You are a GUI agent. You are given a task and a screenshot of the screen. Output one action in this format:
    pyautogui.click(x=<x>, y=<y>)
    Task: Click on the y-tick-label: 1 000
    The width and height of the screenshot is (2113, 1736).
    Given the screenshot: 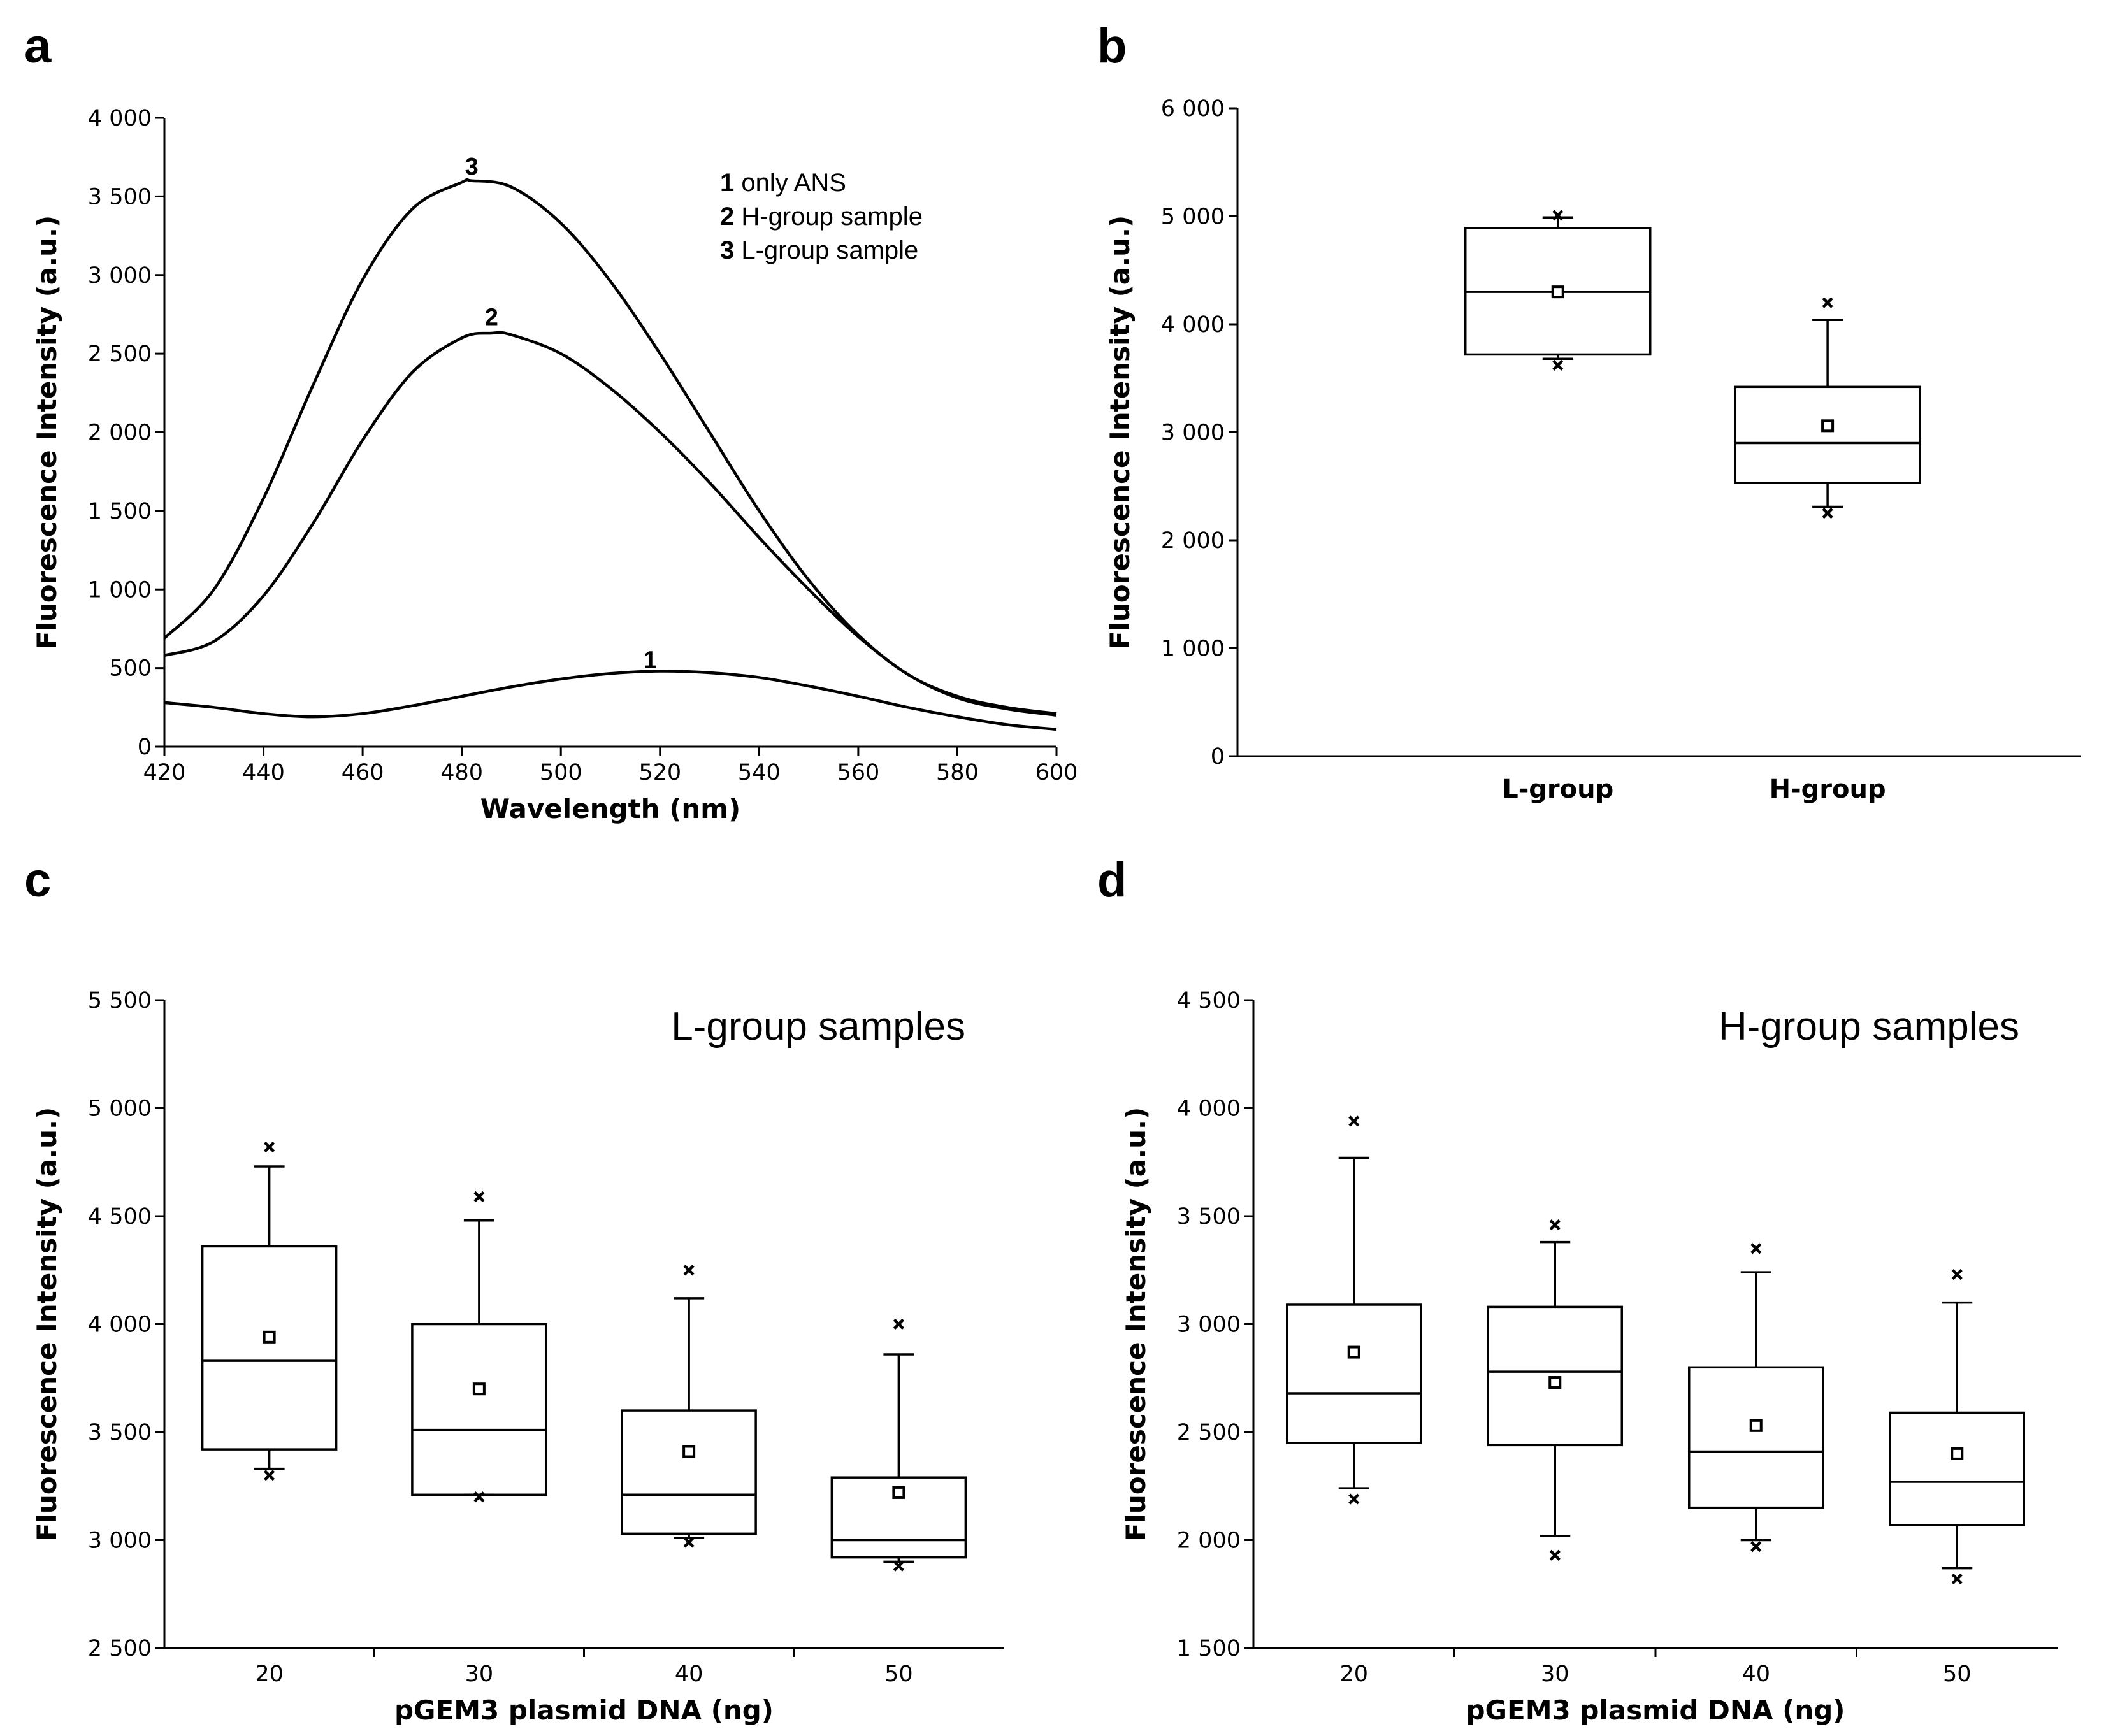 What is the action you would take?
    pyautogui.click(x=1193, y=649)
    